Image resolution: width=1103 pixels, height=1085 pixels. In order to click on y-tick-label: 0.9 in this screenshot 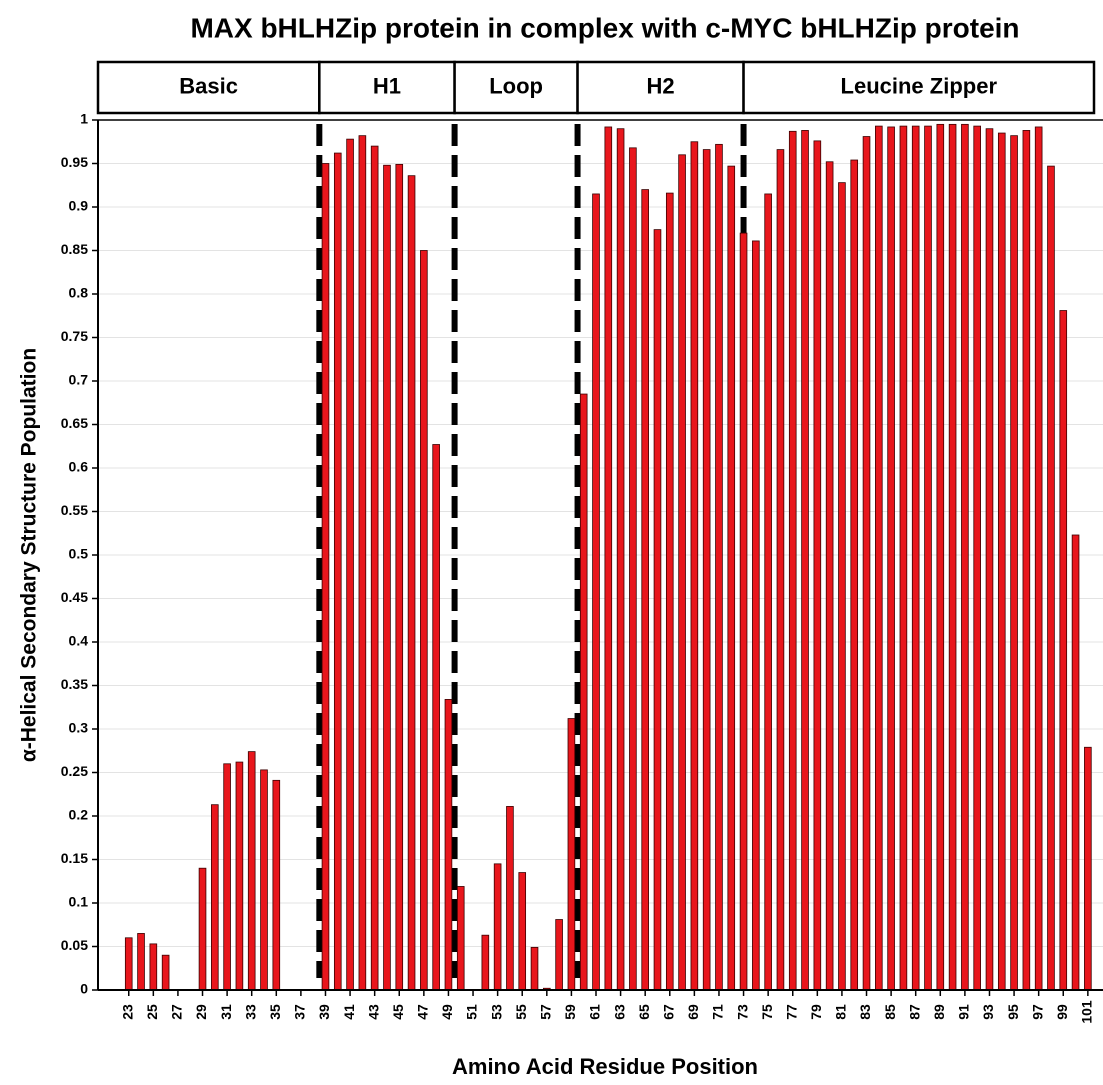, I will do `click(79, 206)`.